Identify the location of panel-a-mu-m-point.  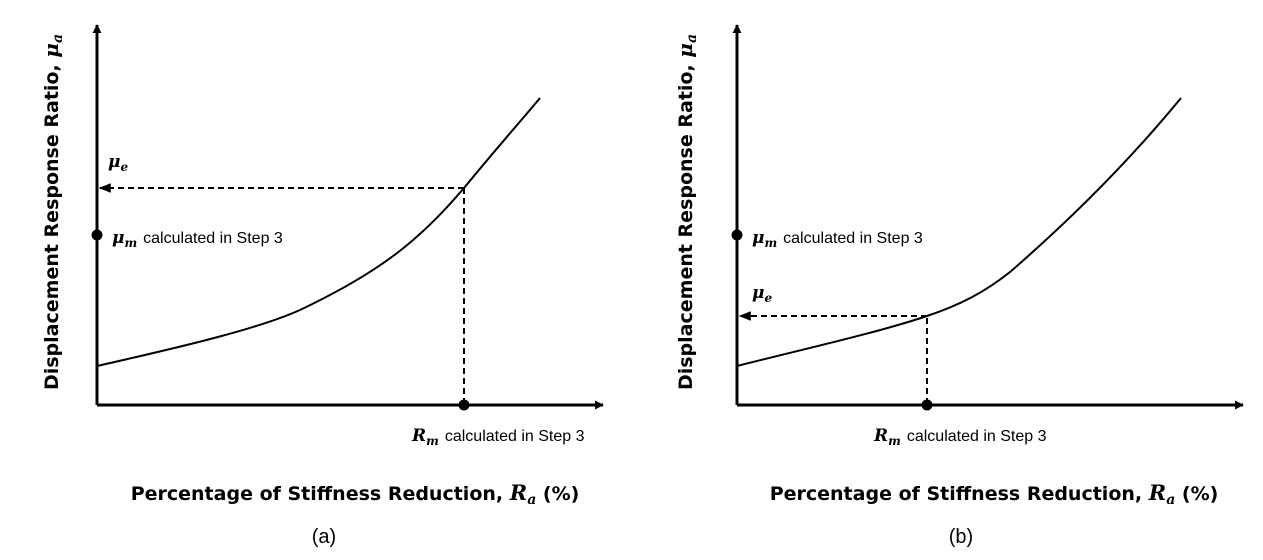
(97, 235).